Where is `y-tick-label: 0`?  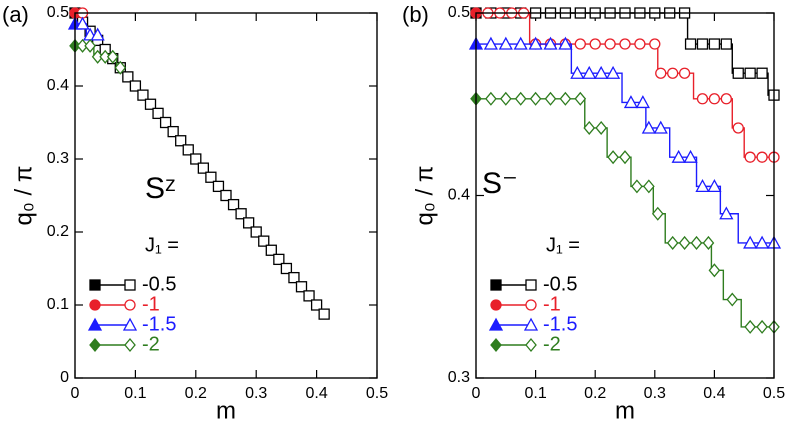
y-tick-label: 0 is located at coordinates (64, 377).